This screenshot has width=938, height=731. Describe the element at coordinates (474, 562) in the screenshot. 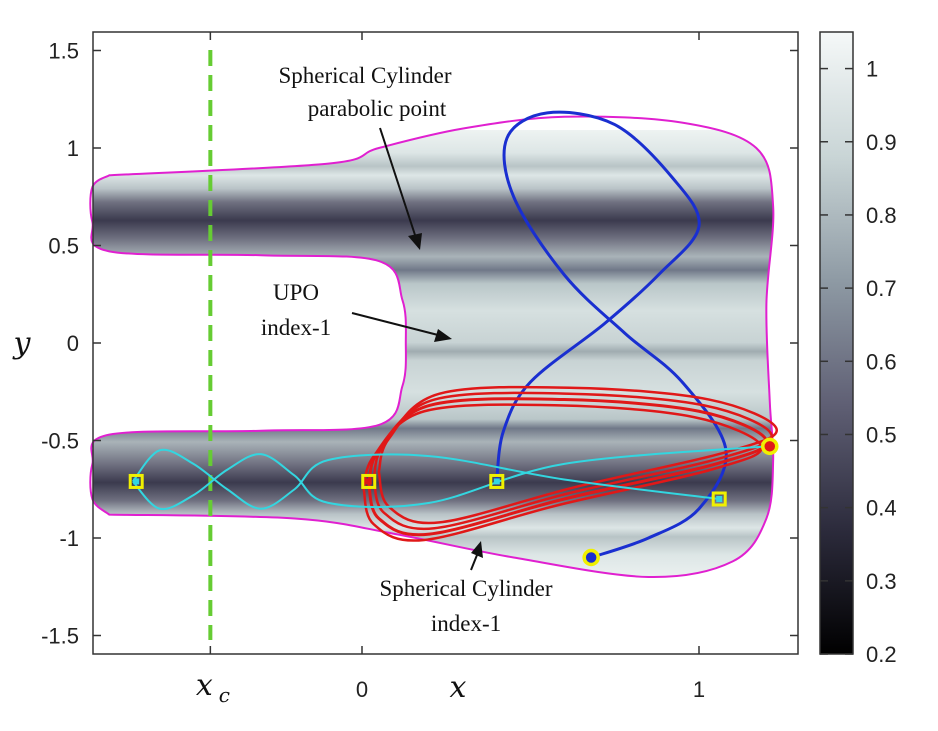

I see `annotation-spherical-index-arrow` at that location.